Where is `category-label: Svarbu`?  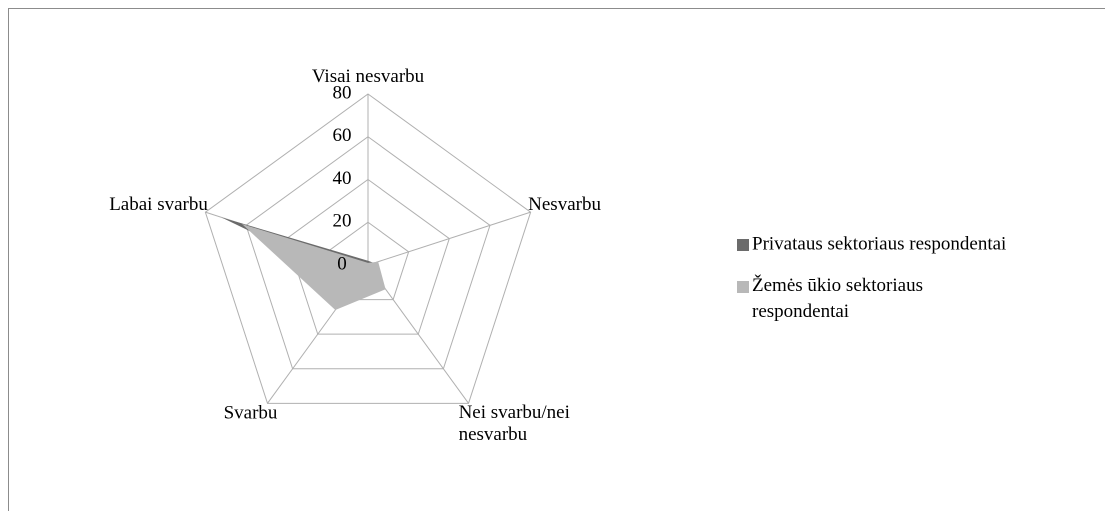
category-label: Svarbu is located at coordinates (251, 412).